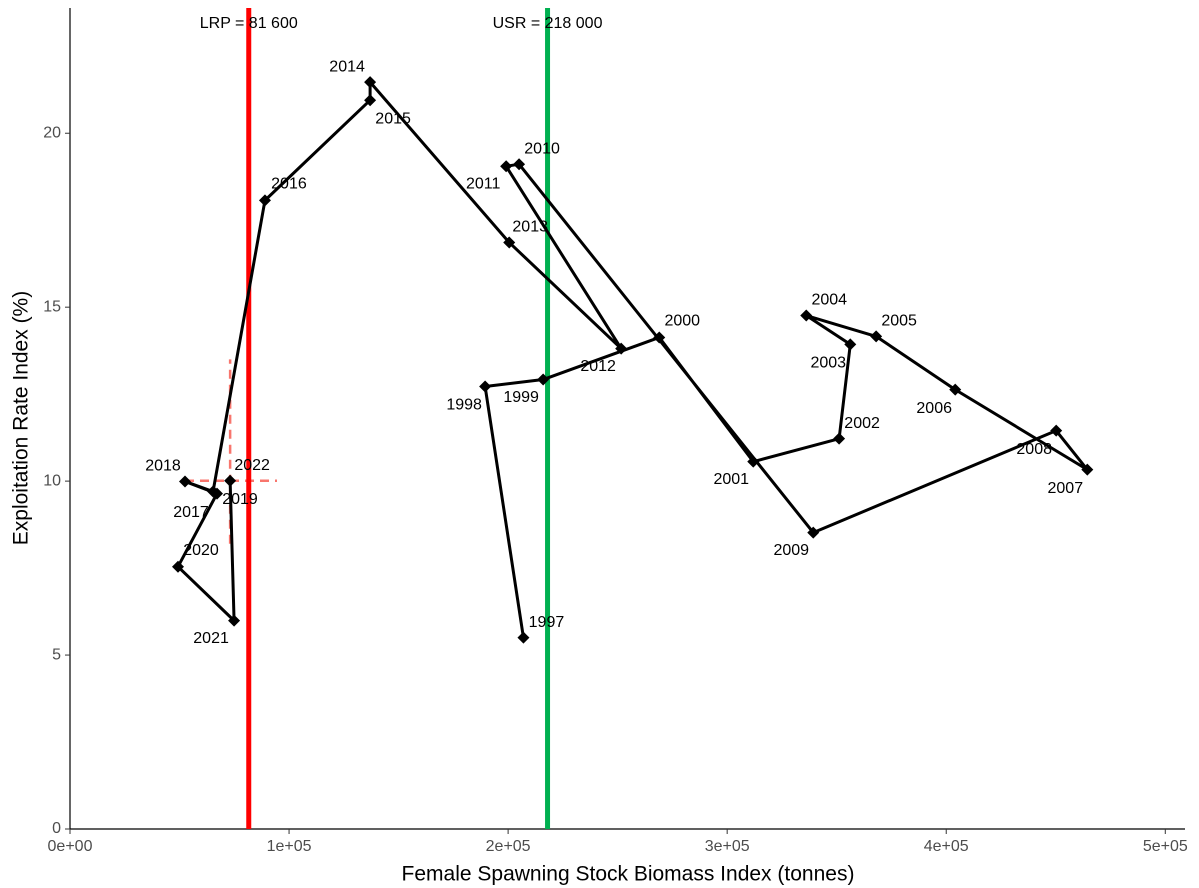 The image size is (1199, 888). Describe the element at coordinates (828, 363) in the screenshot. I see `point-label: 2003` at that location.